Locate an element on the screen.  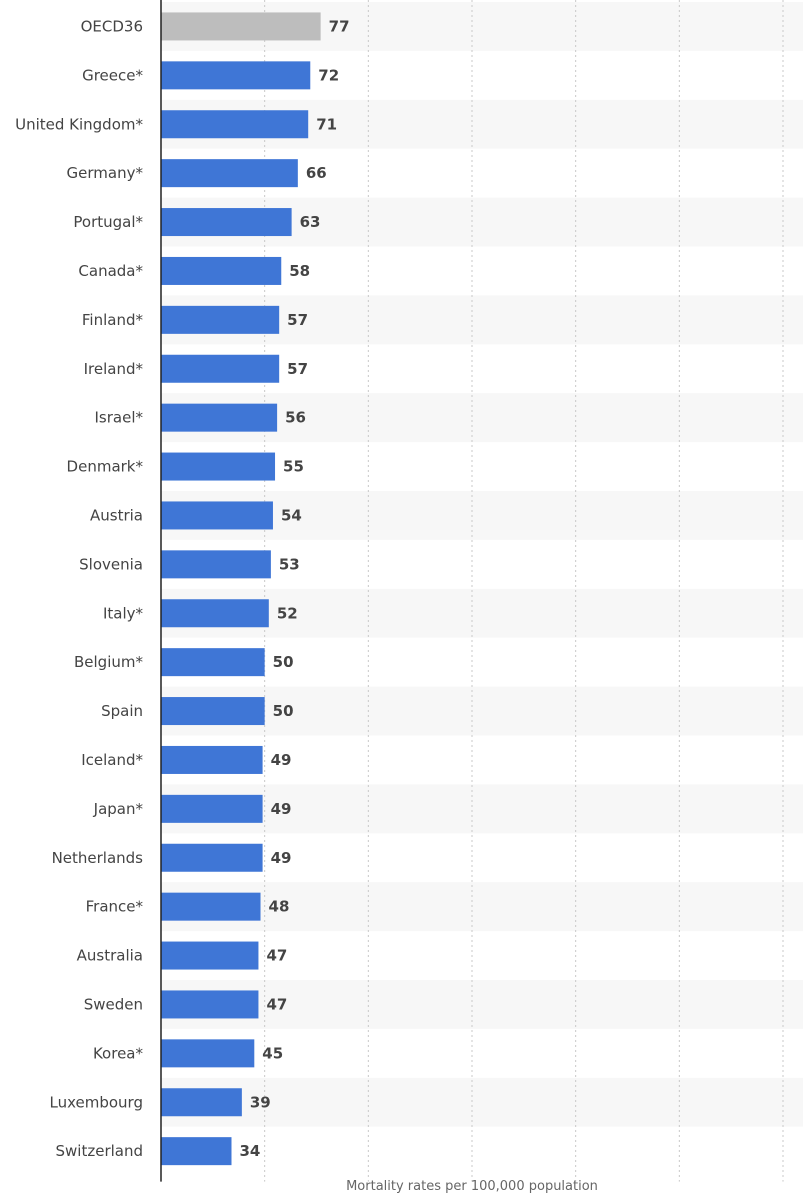
category-label: Canada* is located at coordinates (110, 271).